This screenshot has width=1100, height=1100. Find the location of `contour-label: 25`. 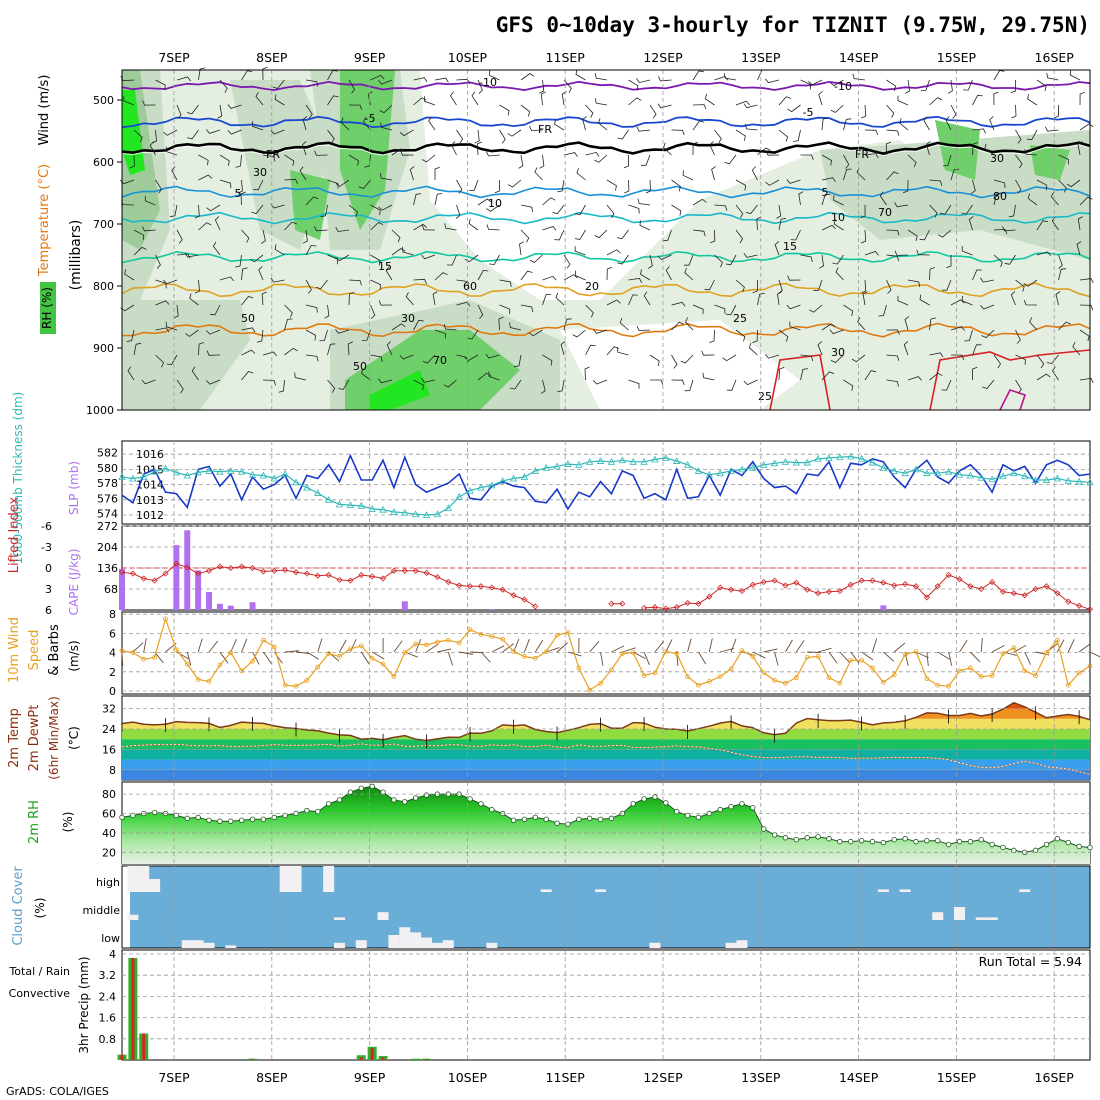

contour-label: 25 is located at coordinates (740, 318).